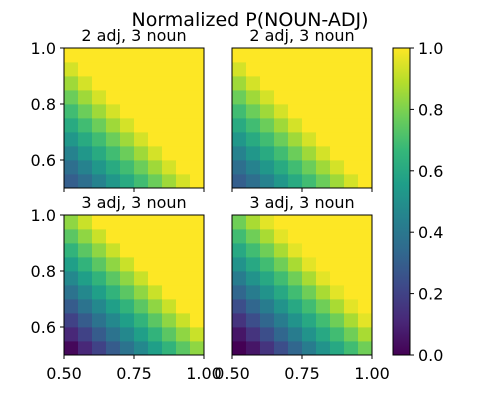  Describe the element at coordinates (430, 294) in the screenshot. I see `colorbar-tick-label: 0.2` at that location.